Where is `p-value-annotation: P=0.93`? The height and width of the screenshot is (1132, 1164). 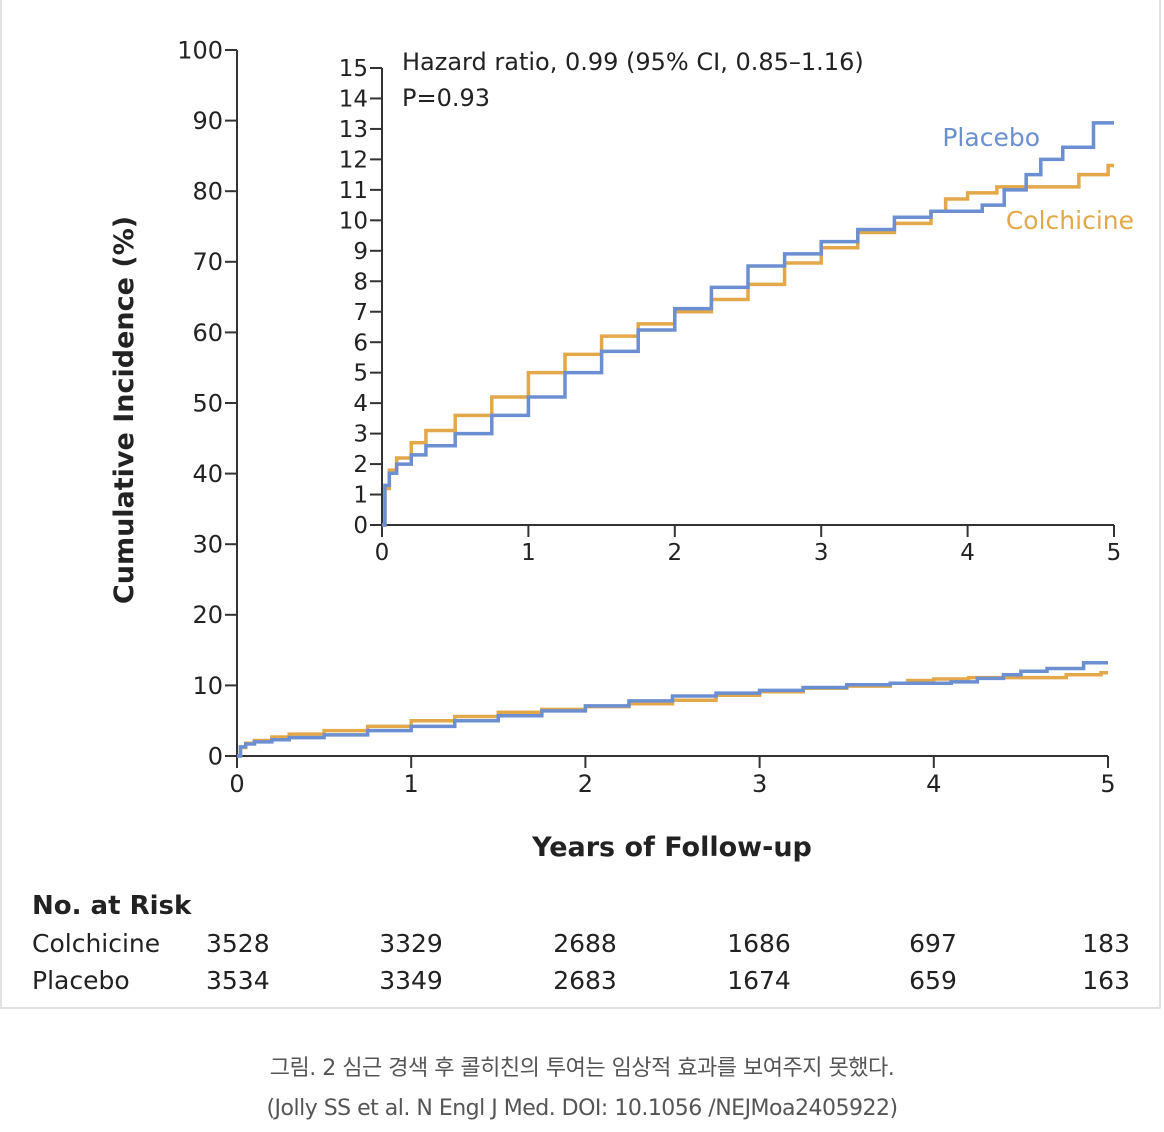
p-value-annotation: P=0.93 is located at coordinates (446, 98).